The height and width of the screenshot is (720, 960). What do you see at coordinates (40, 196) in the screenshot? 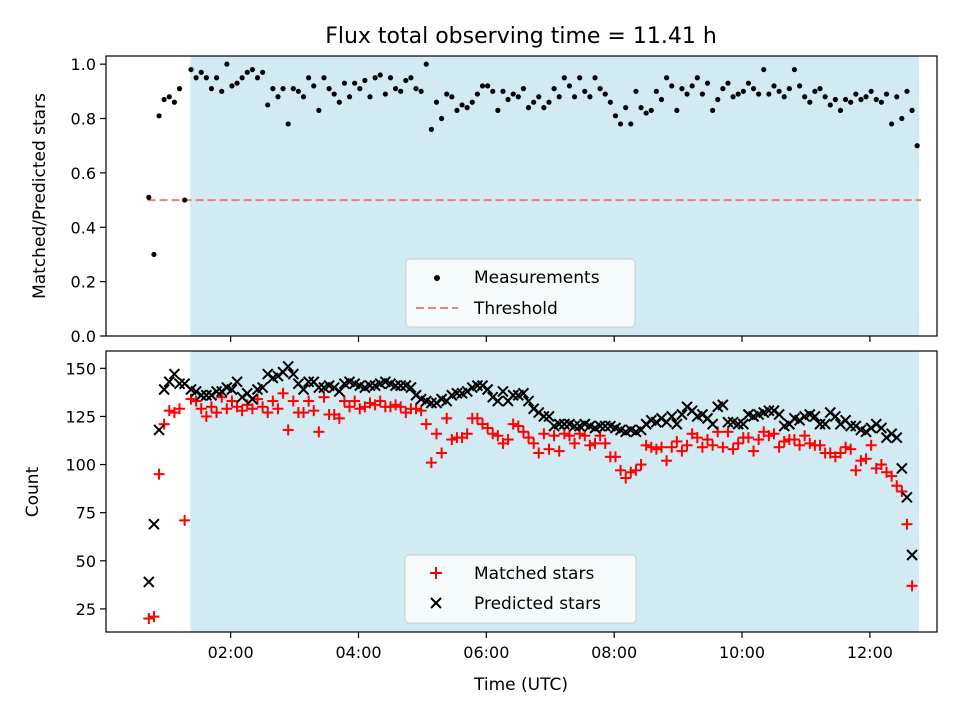
I see `top-ylabel: Matched/Predicted stars` at bounding box center [40, 196].